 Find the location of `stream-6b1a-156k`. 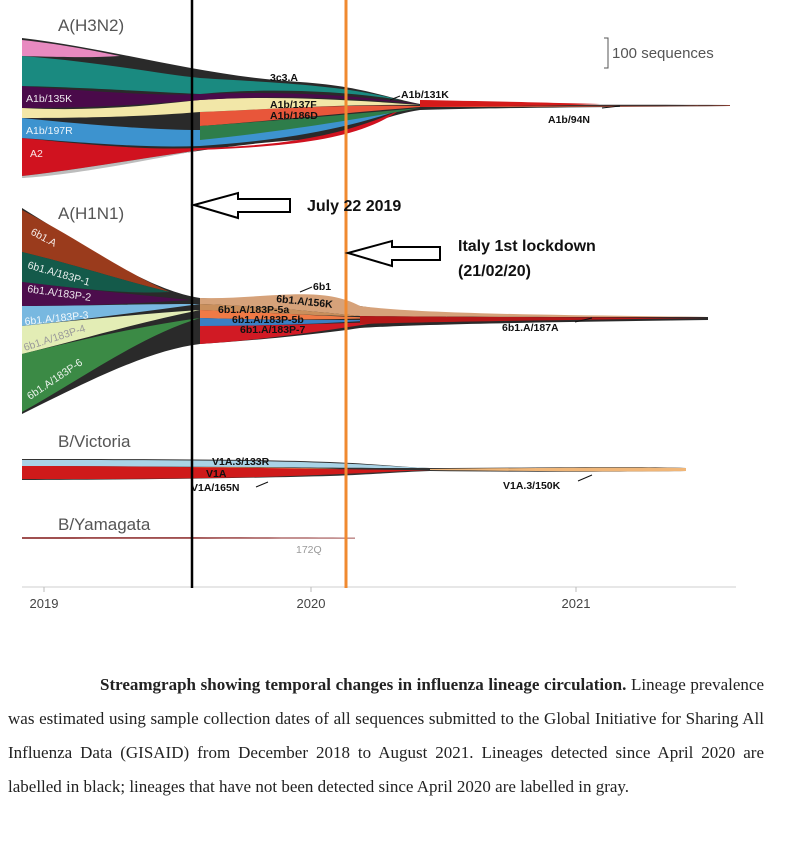

stream-6b1a-156k is located at coordinates (280, 310).